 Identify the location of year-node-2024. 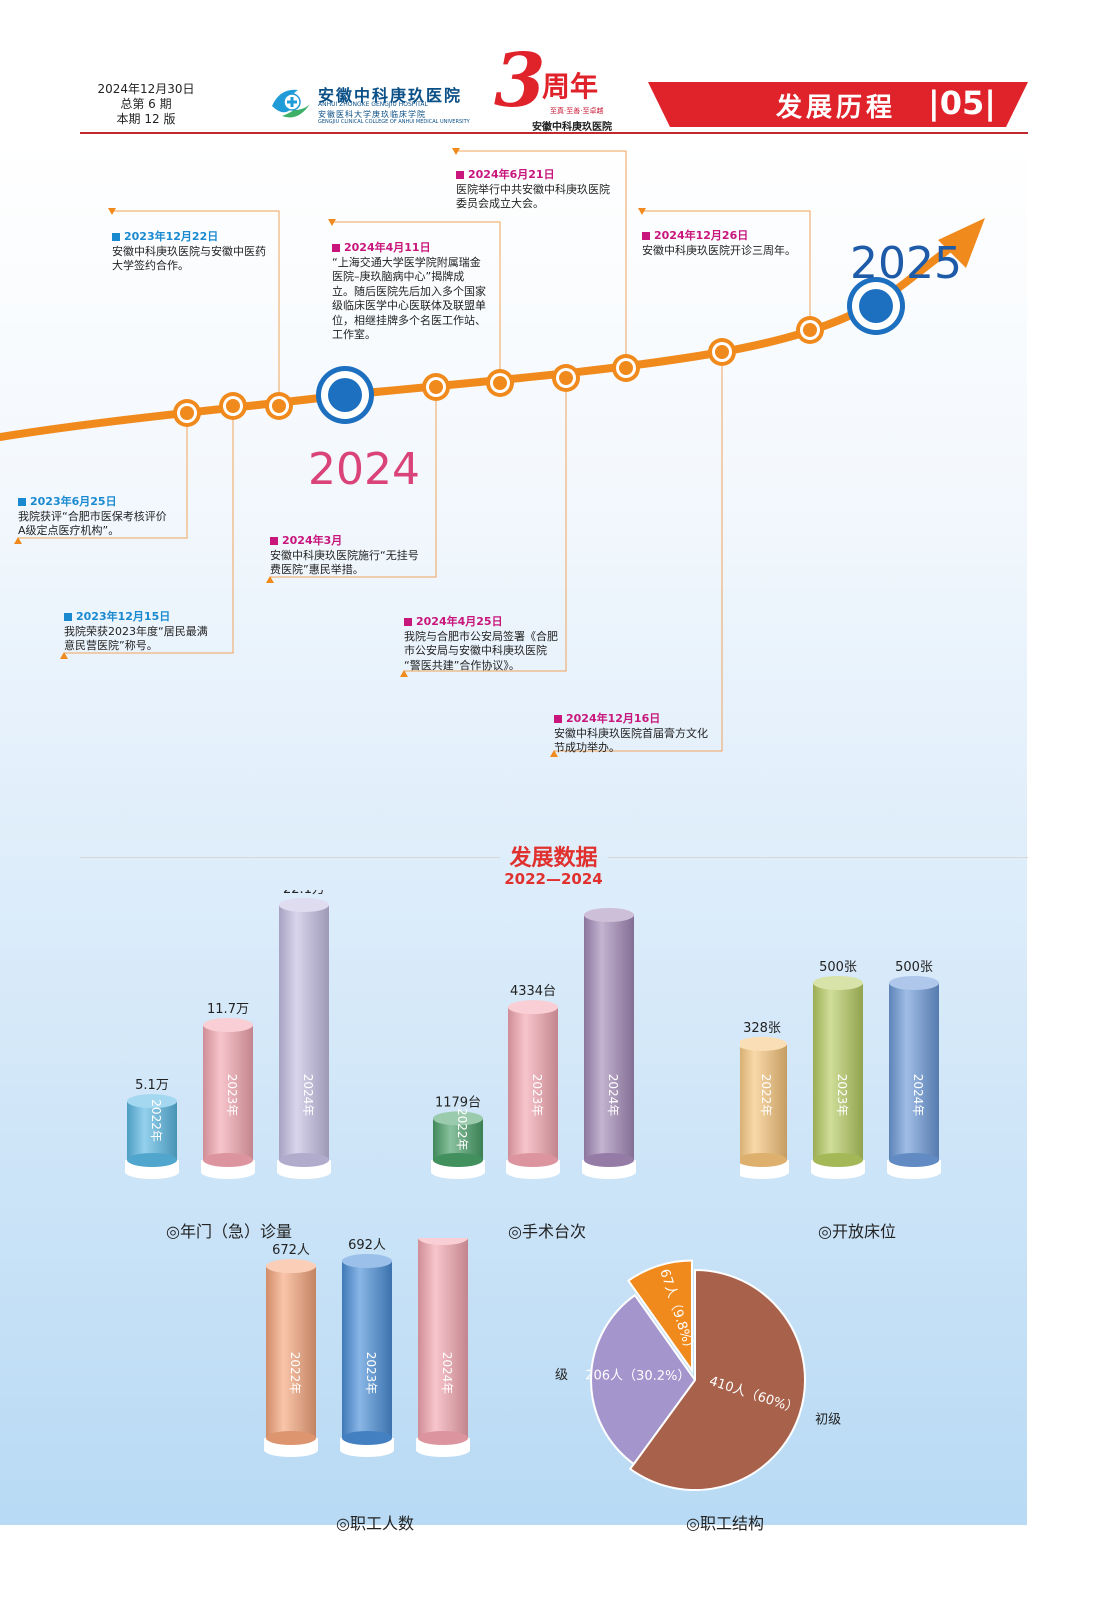
(345, 395).